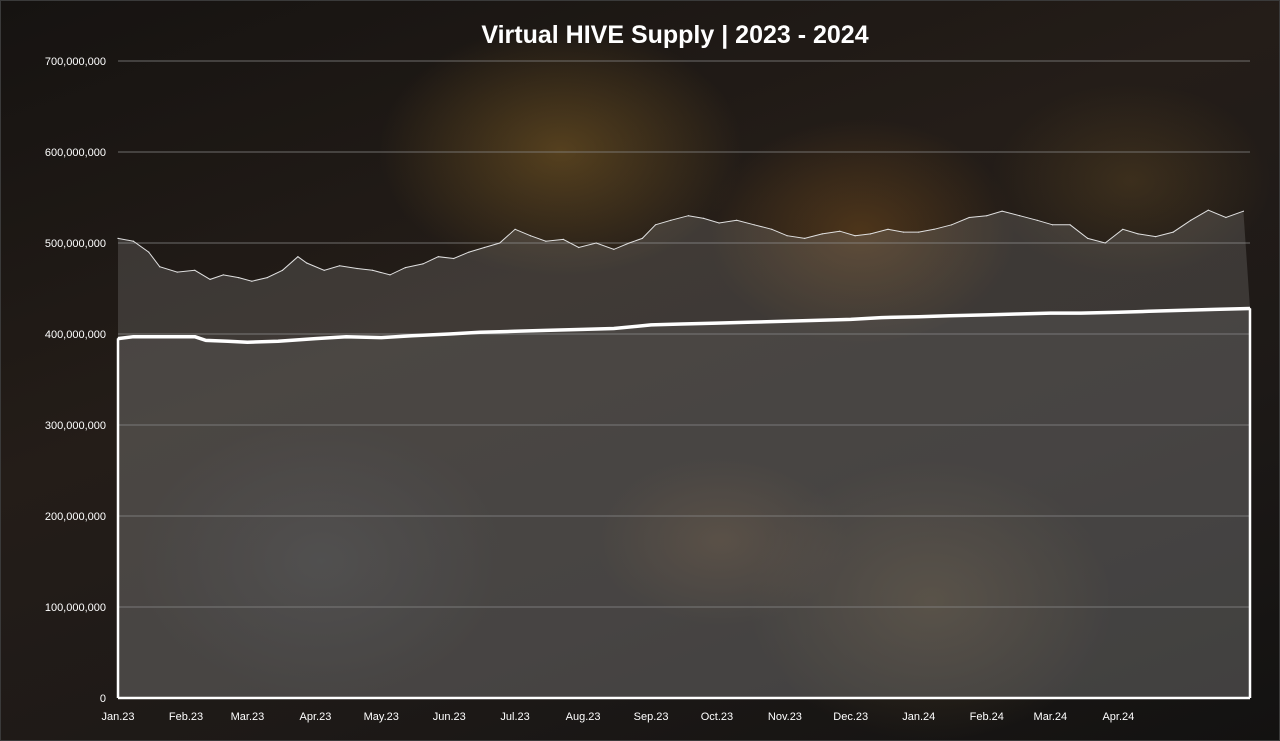 This screenshot has width=1280, height=741. What do you see at coordinates (583, 717) in the screenshot?
I see `x-tick-label: Aug.23` at bounding box center [583, 717].